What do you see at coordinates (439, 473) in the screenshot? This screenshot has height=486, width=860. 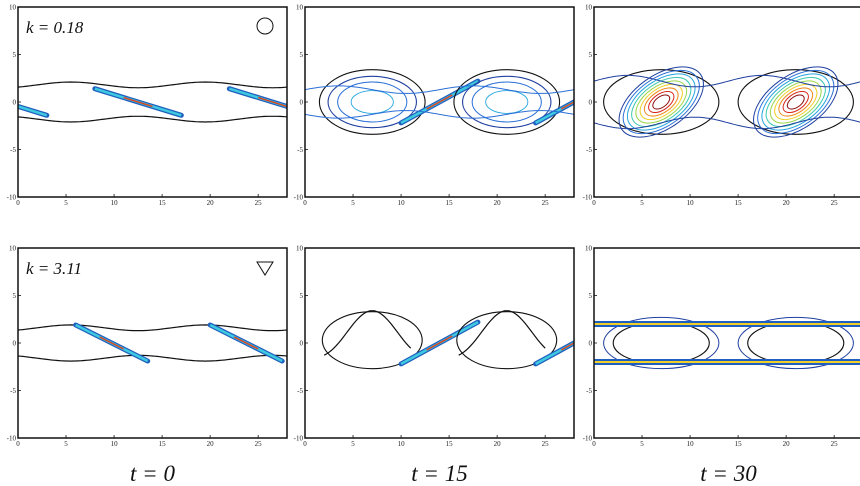 I see `x-axis-label: t = 15` at bounding box center [439, 473].